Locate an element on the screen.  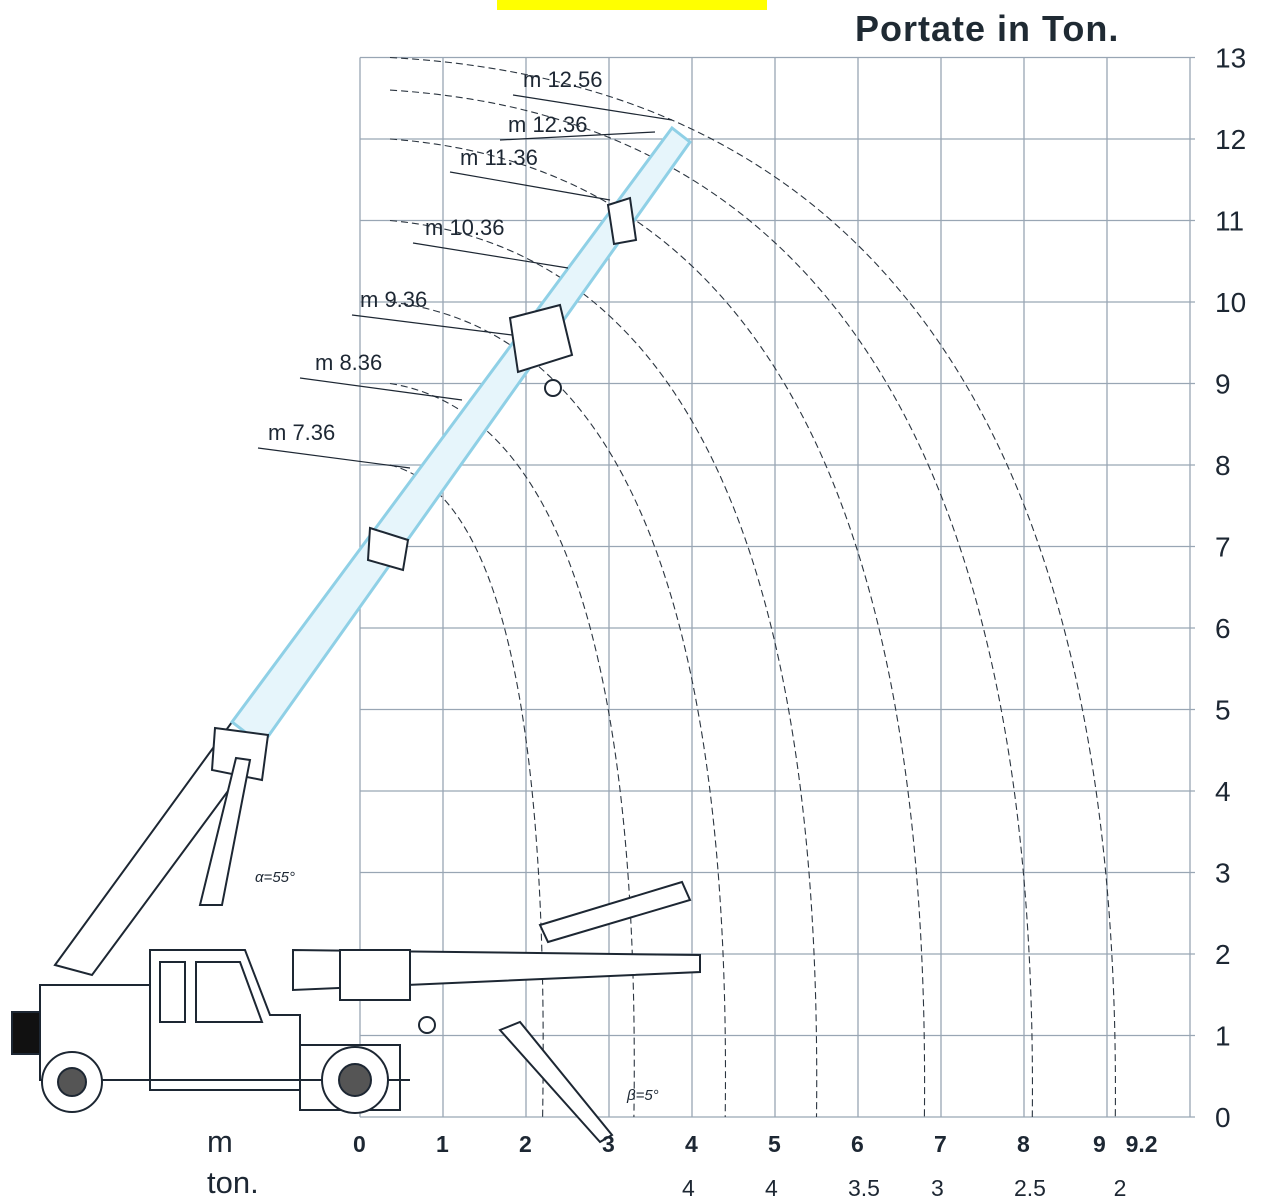
boom-head-plate is located at coordinates (240, 754).